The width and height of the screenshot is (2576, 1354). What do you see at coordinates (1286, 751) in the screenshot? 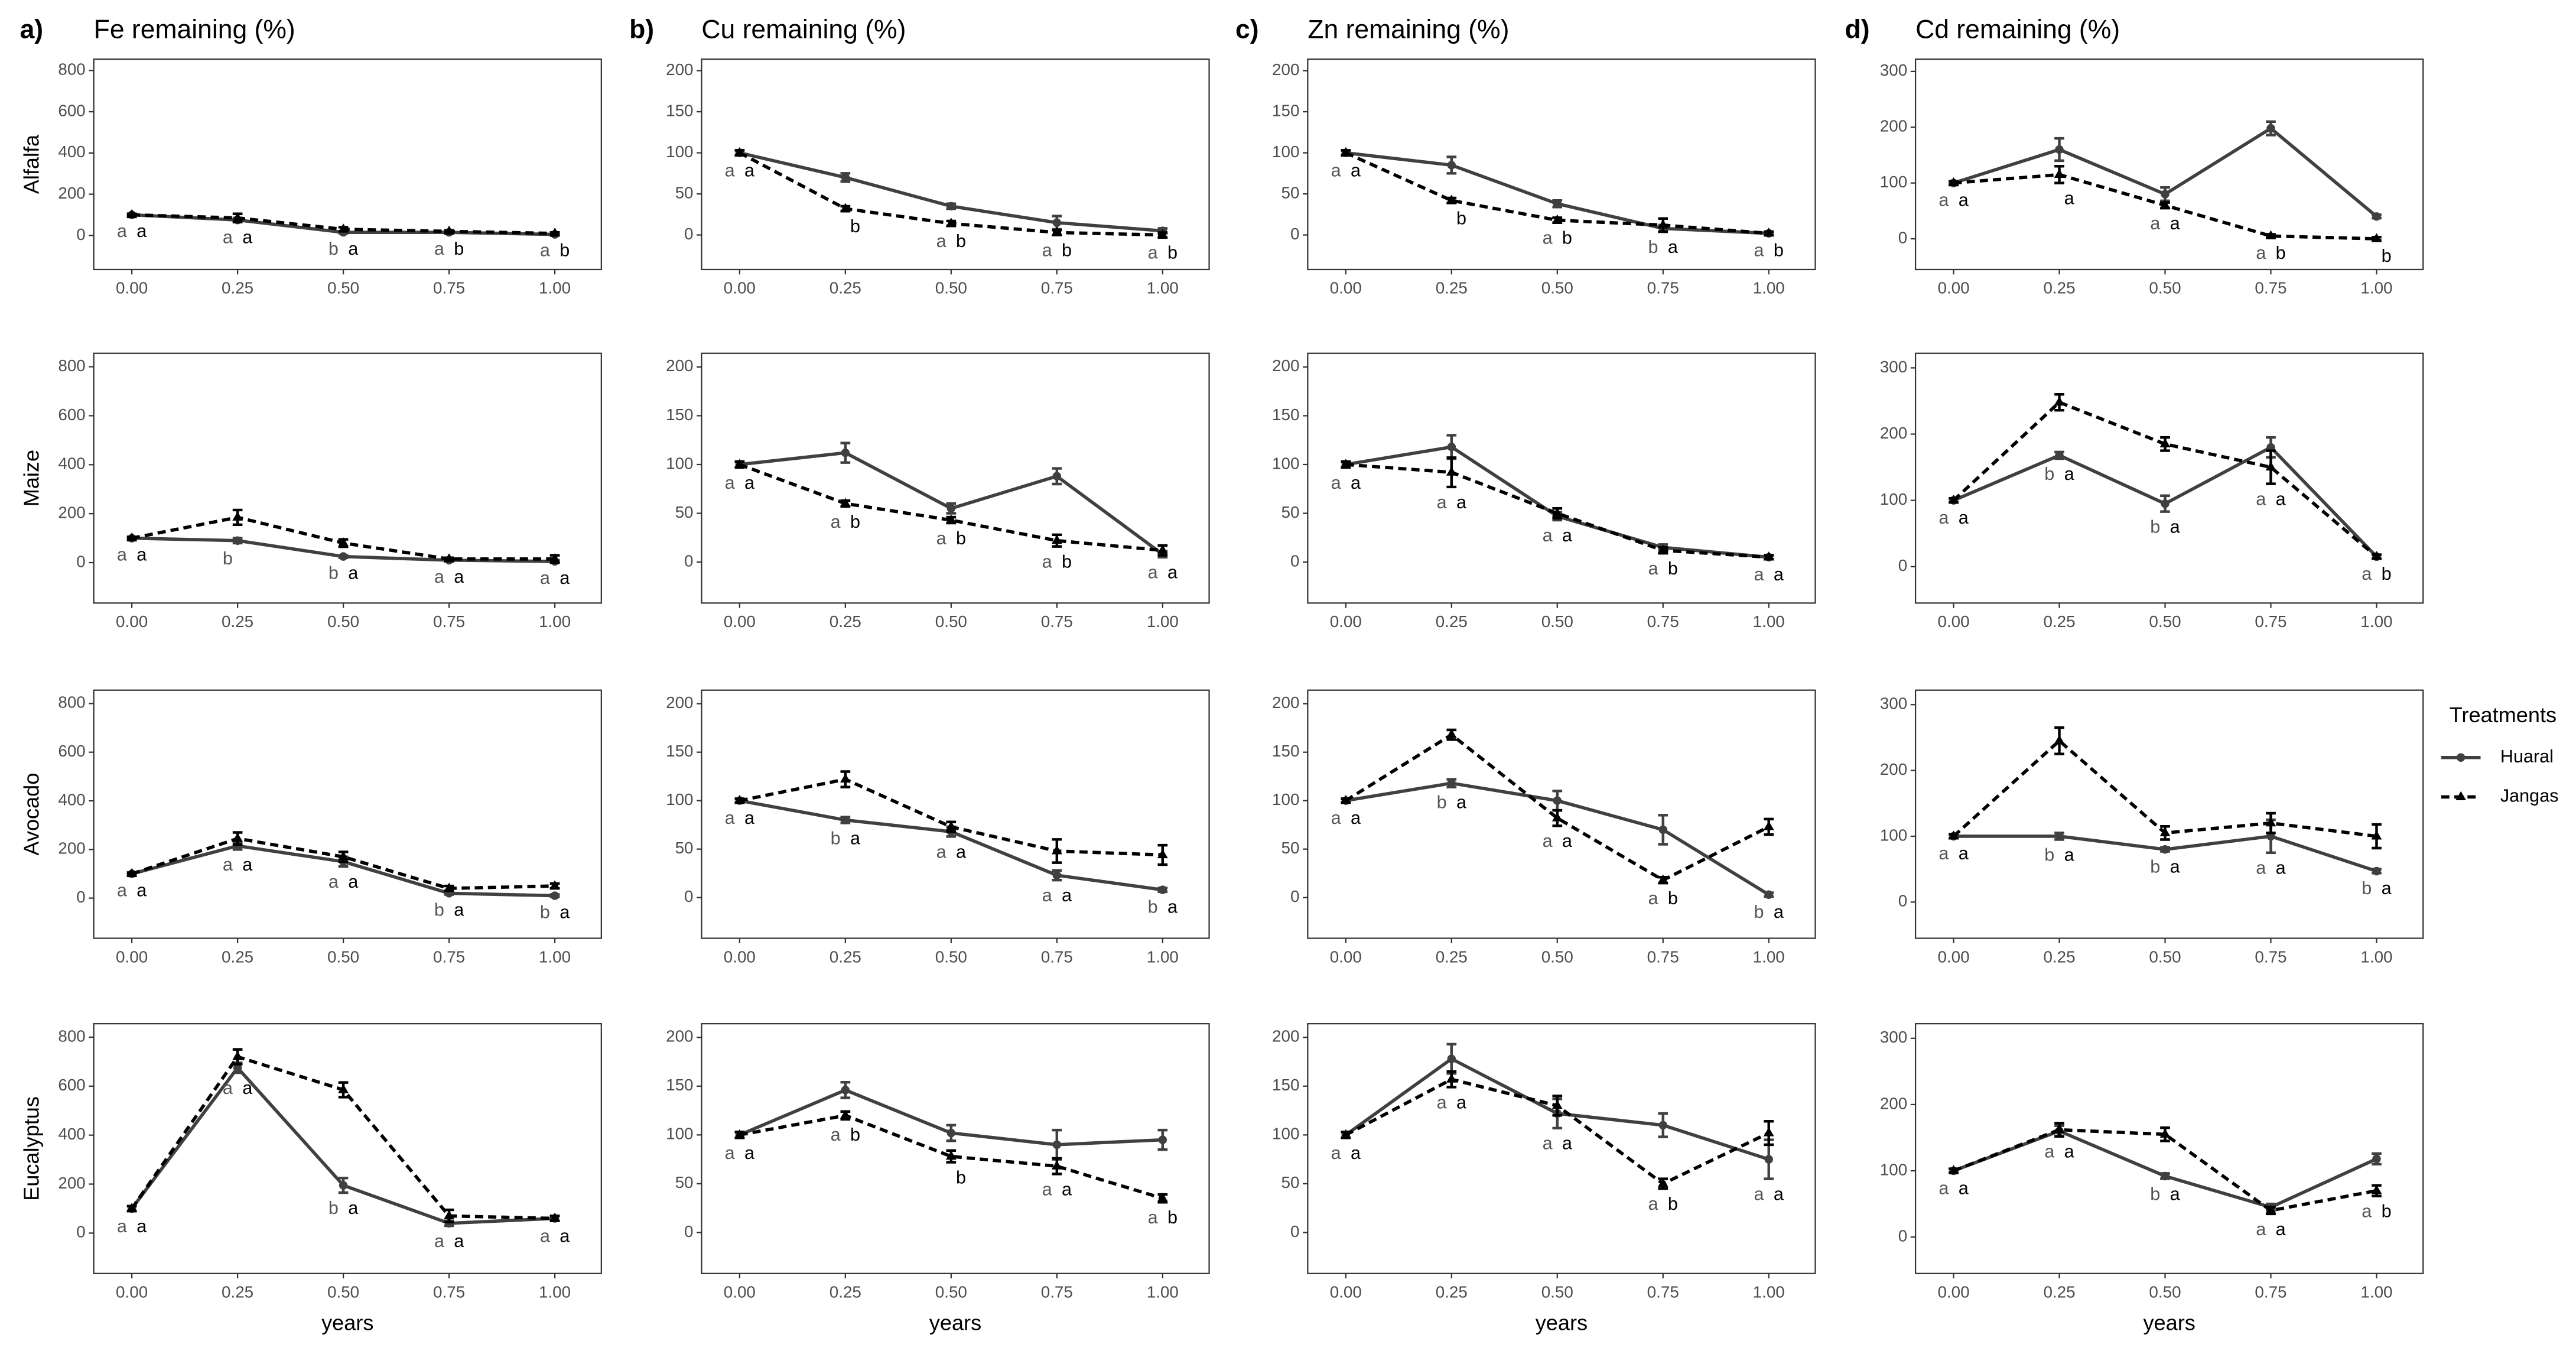
I see `y-tick-label: 150` at bounding box center [1286, 751].